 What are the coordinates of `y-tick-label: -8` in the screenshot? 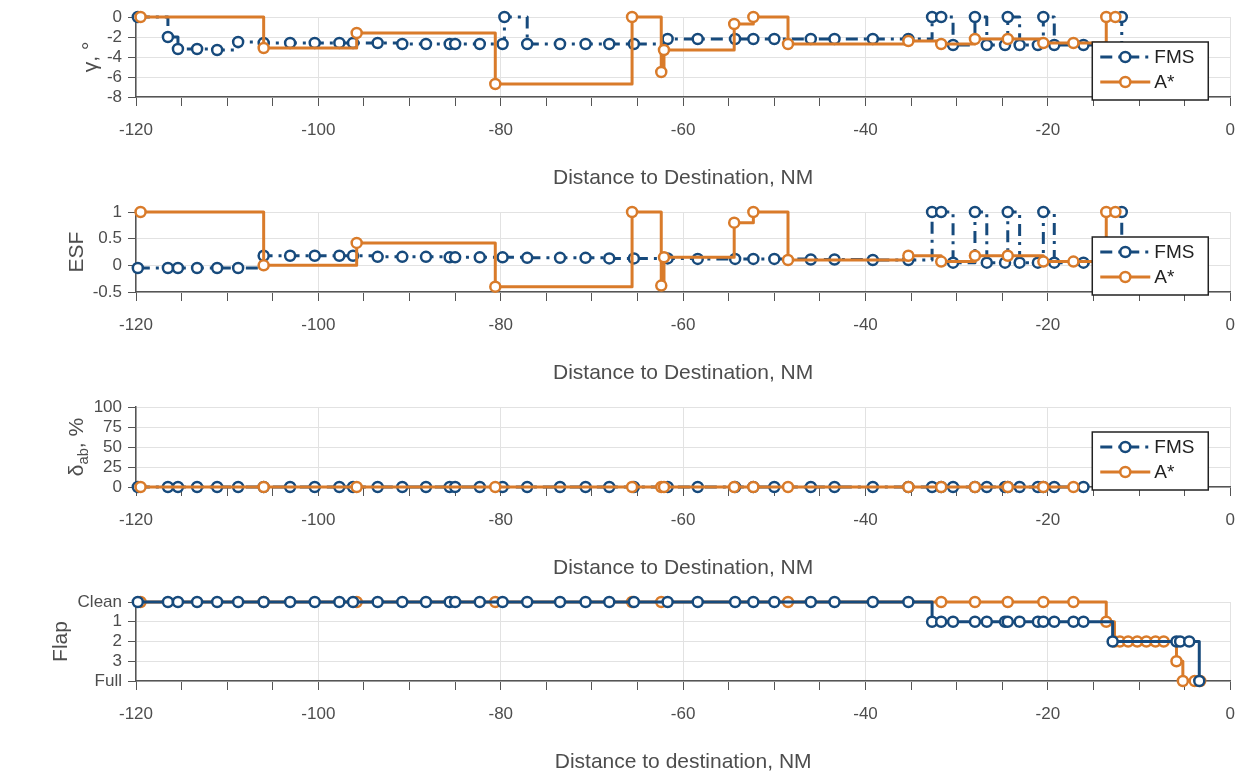 It's located at (114, 96).